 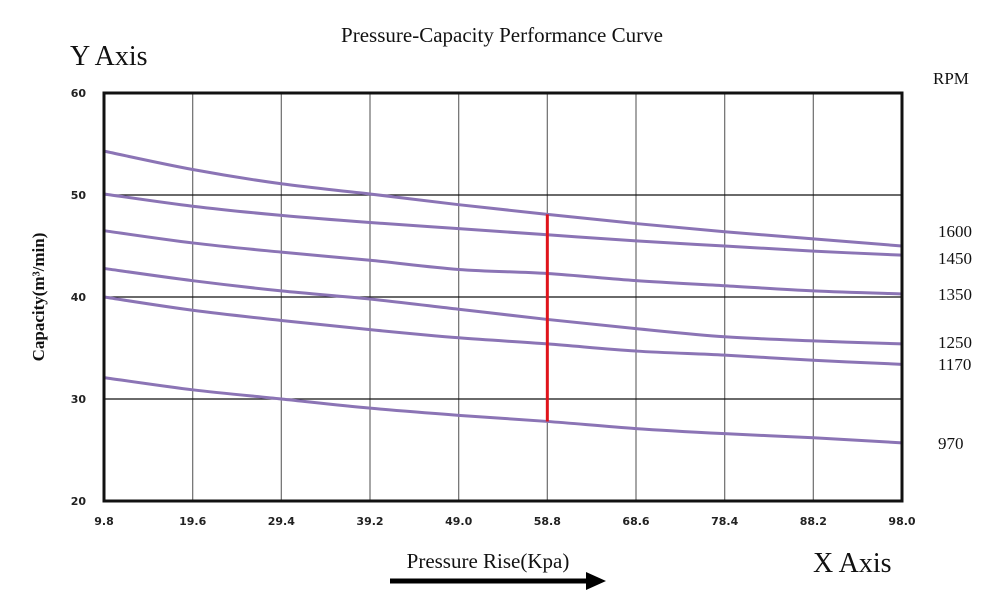 What do you see at coordinates (955, 342) in the screenshot?
I see `rpm-label-1250: 1250` at bounding box center [955, 342].